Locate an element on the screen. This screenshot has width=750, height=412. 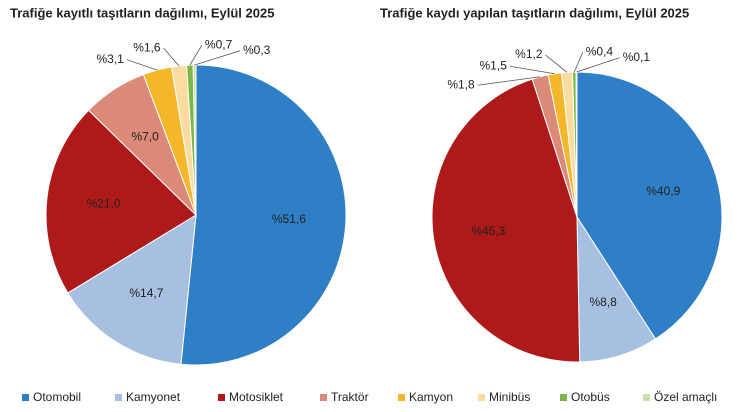
legend-label: Minibüs is located at coordinates (509, 397).